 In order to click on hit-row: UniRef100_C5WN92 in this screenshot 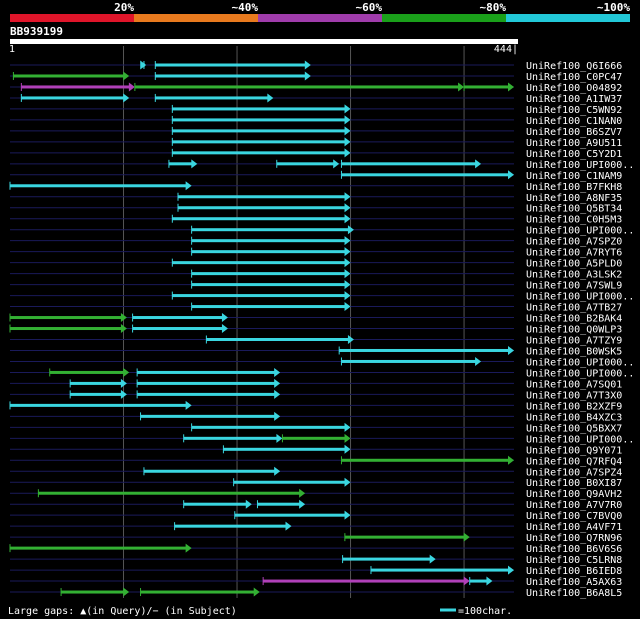, I will do `click(316, 110)`.